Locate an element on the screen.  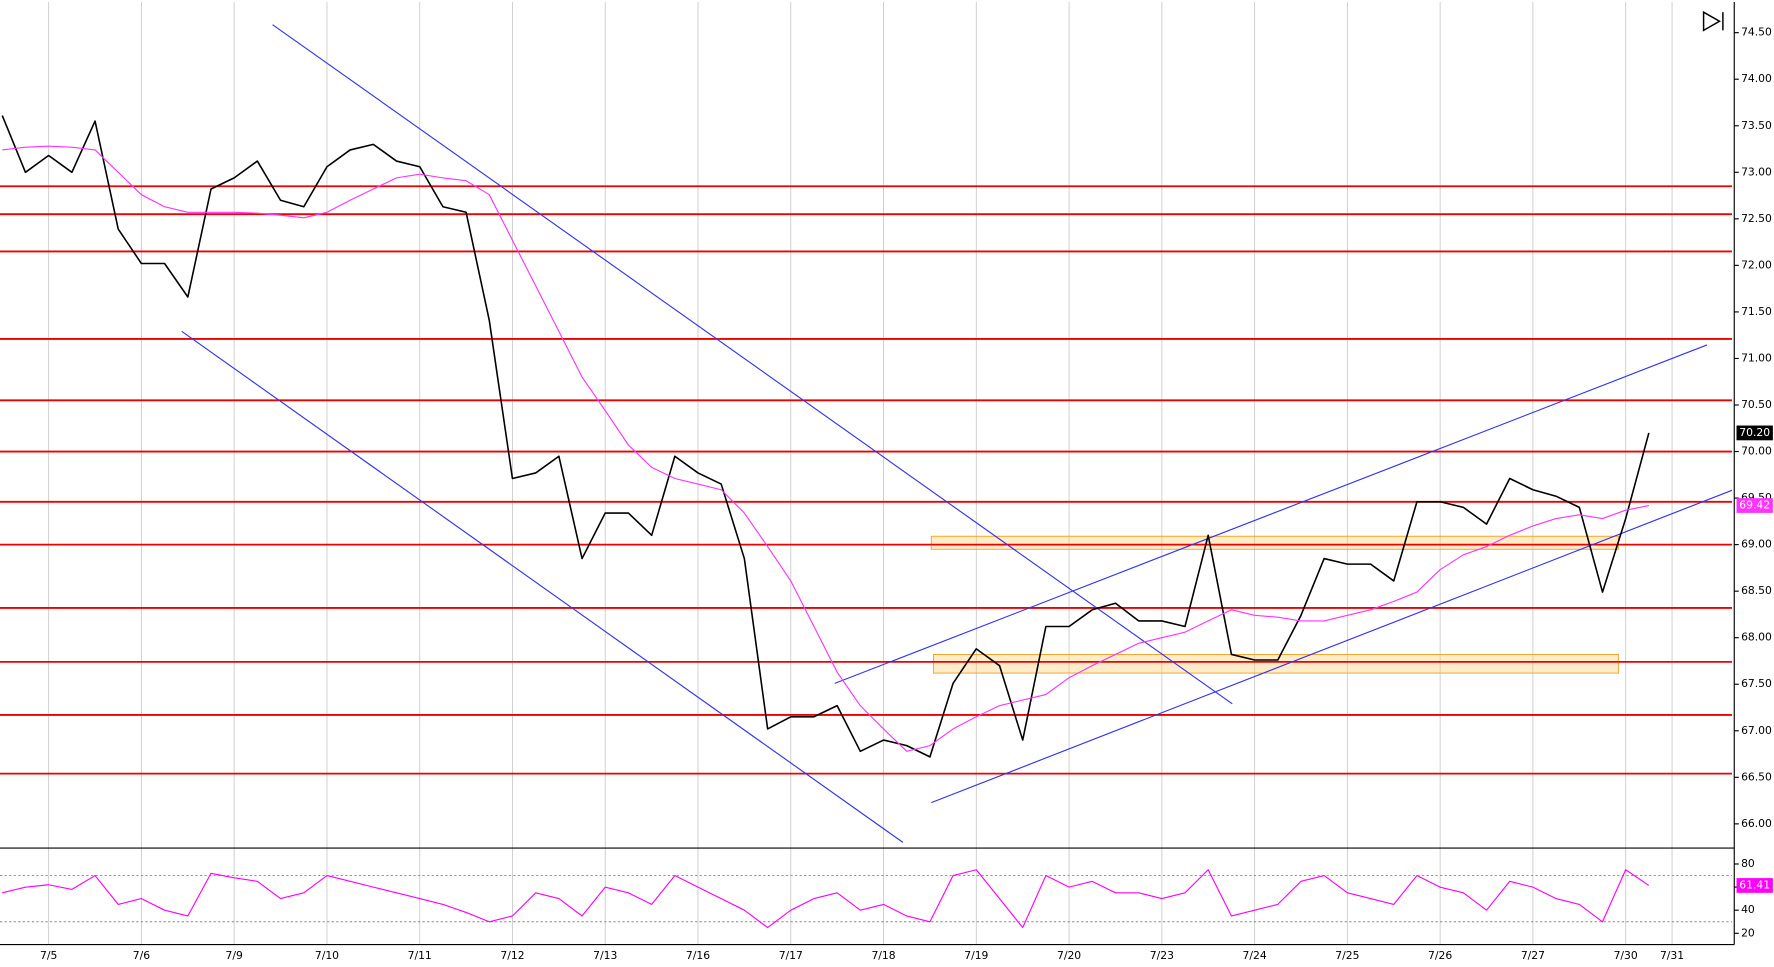
y-tick-label: 66.50 is located at coordinates (1756, 776).